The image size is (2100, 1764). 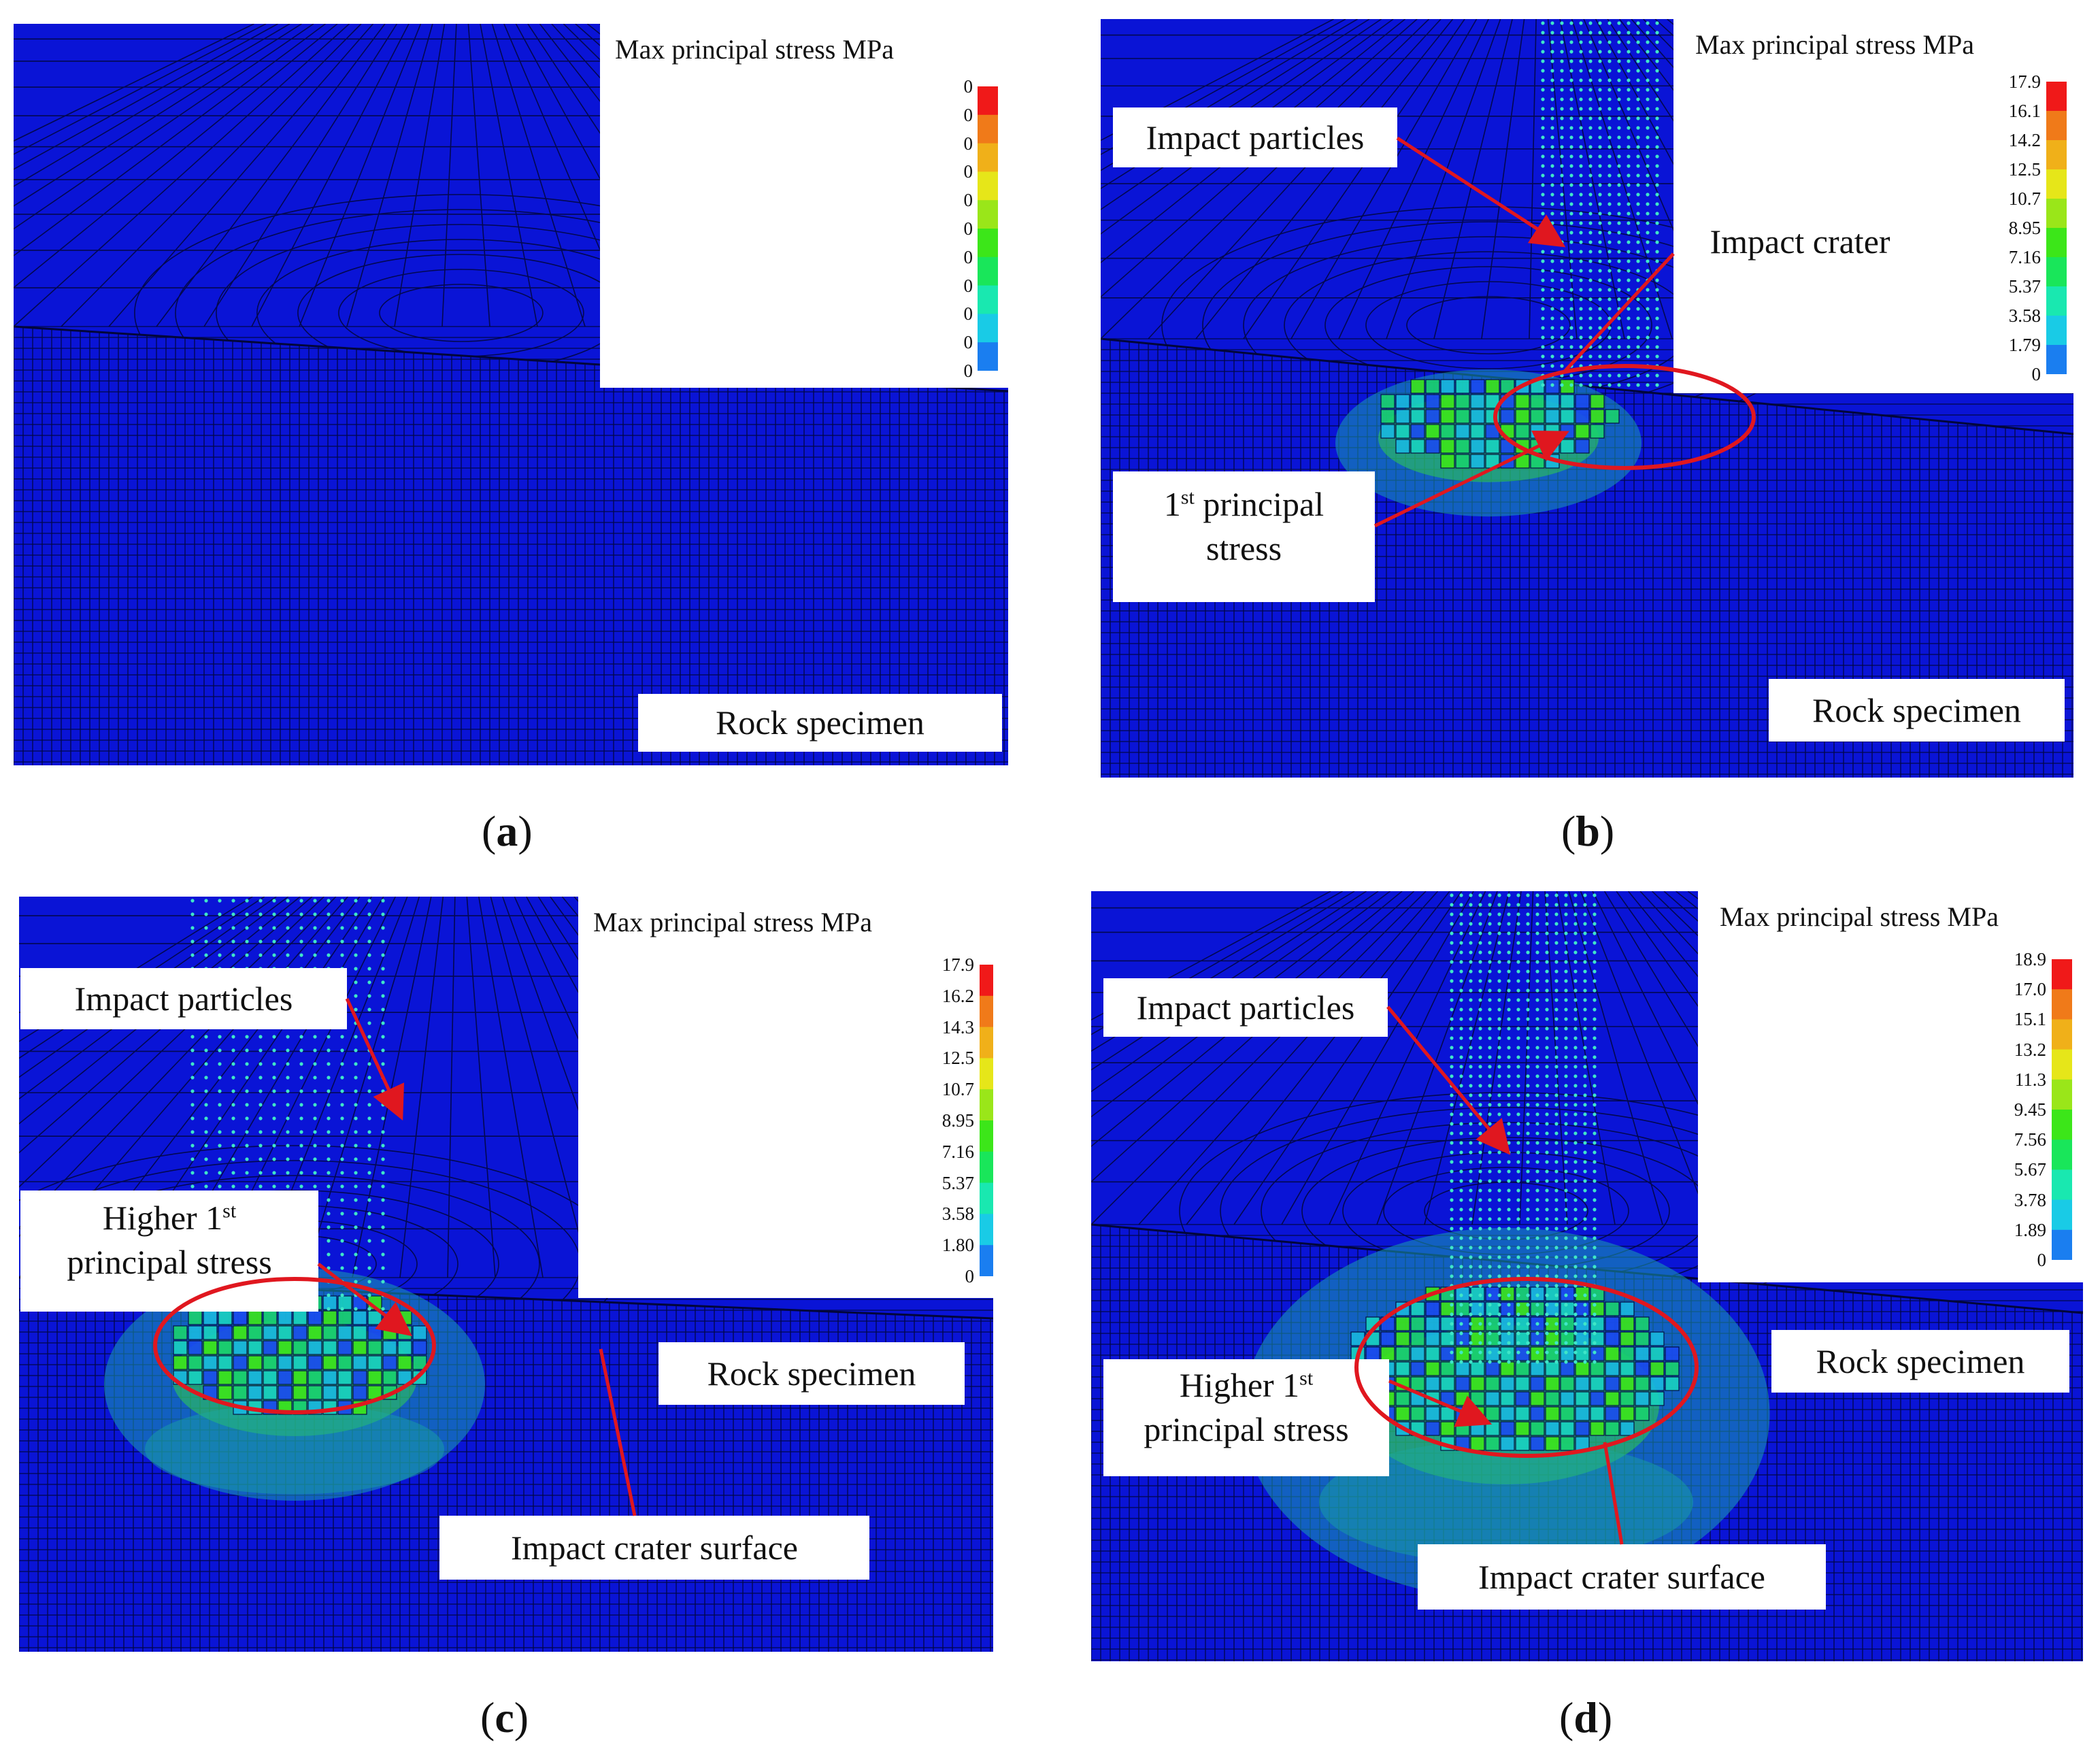 I want to click on panel-d-tick-label: 18.9, so click(x=2030, y=959).